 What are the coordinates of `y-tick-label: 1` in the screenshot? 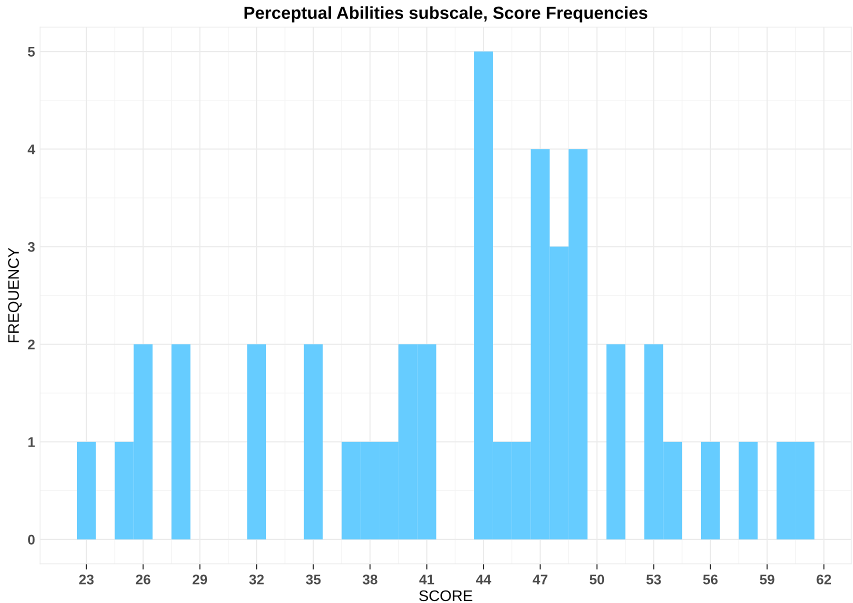 It's located at (31, 442).